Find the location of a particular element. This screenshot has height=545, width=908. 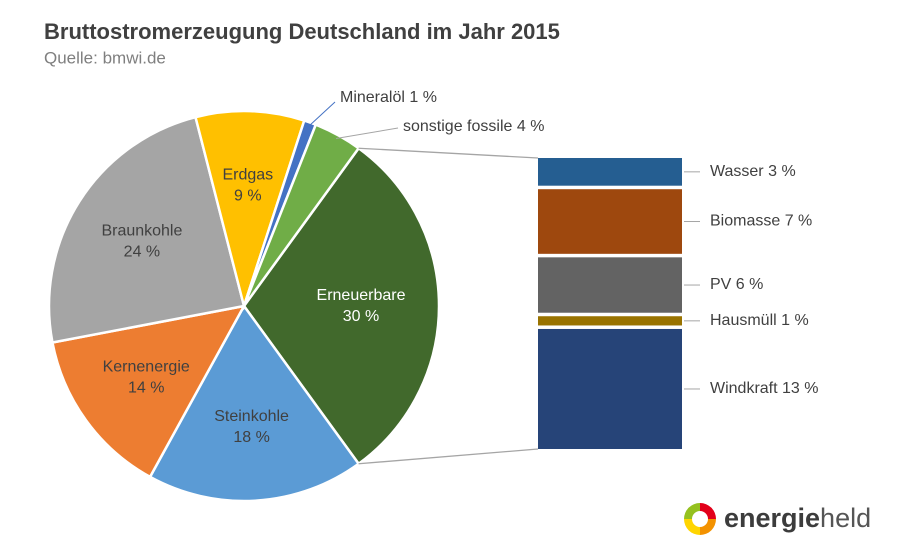

slice-value: 24 % is located at coordinates (142, 251).